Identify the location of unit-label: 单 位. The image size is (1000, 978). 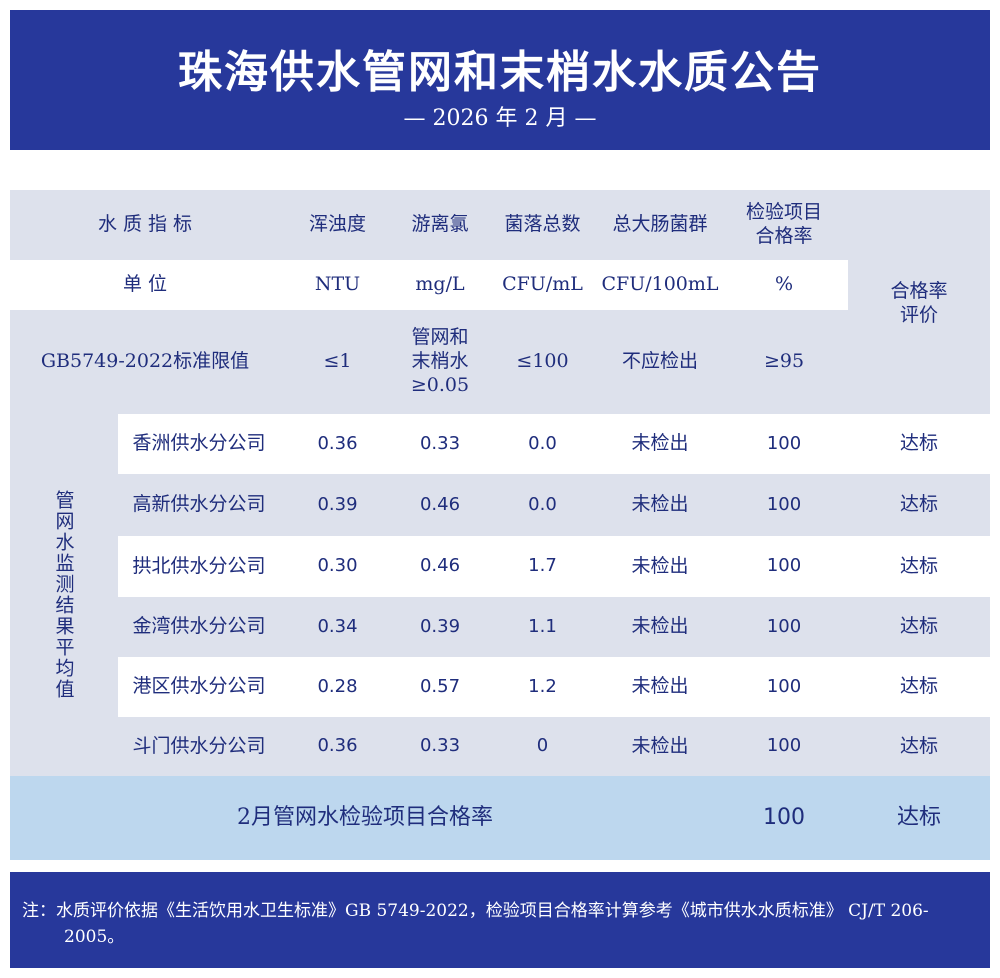
(145, 284).